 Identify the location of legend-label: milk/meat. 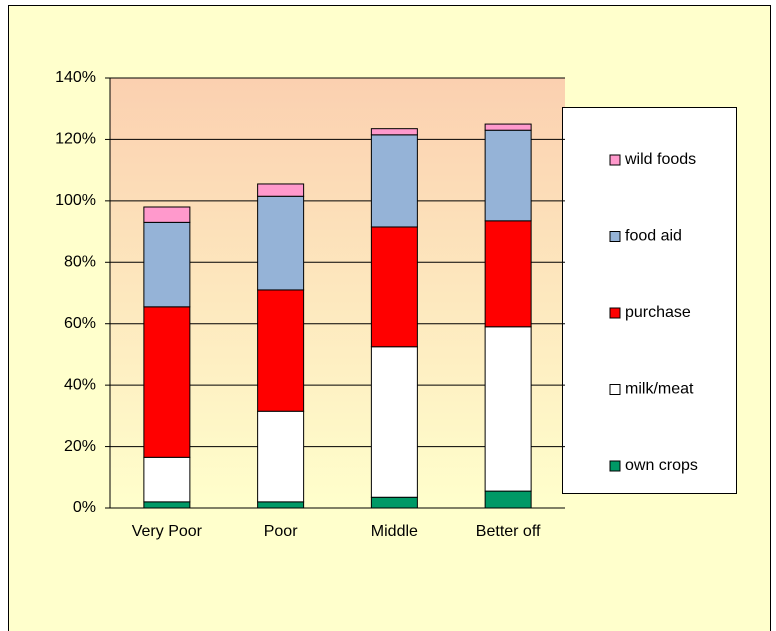
(659, 389).